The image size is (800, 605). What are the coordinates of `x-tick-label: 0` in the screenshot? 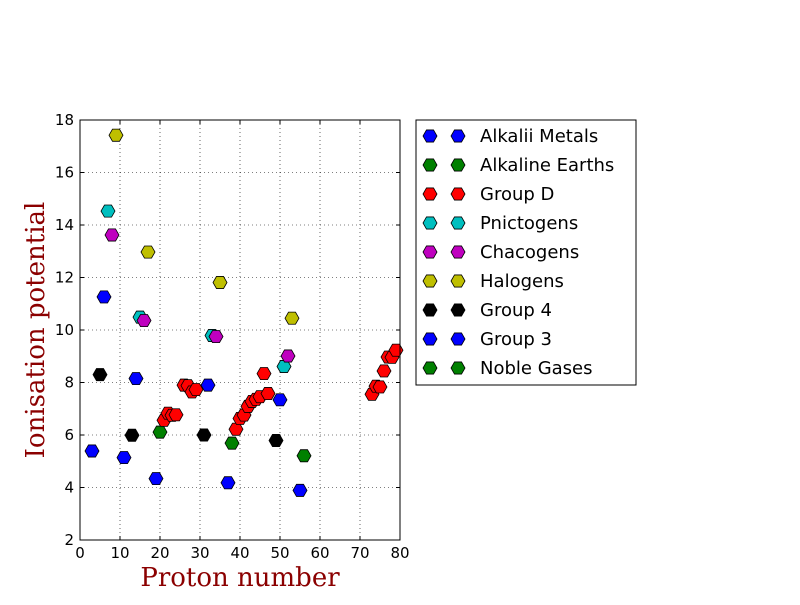 It's located at (80, 553).